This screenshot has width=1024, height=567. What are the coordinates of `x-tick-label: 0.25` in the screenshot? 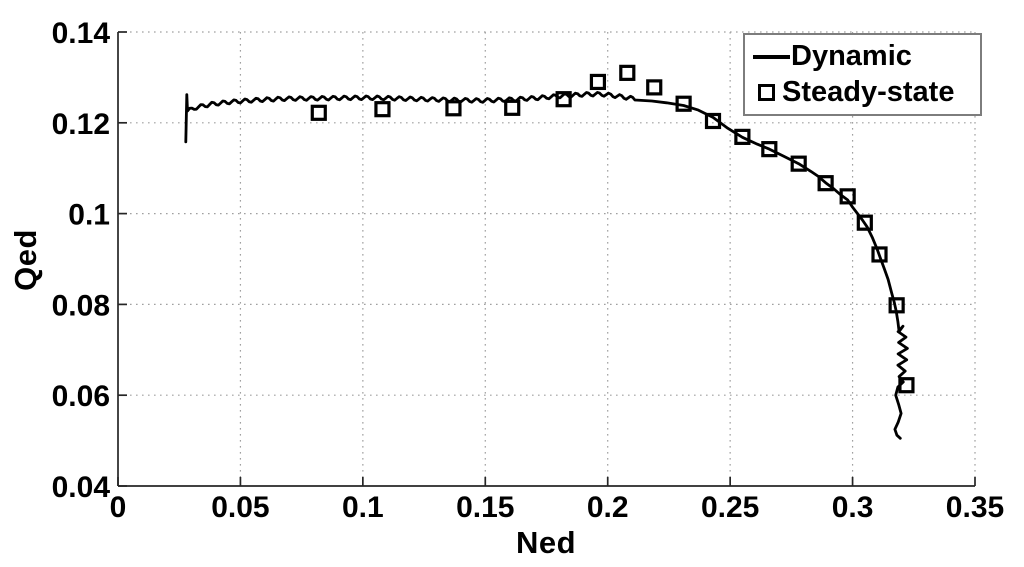 It's located at (730, 507).